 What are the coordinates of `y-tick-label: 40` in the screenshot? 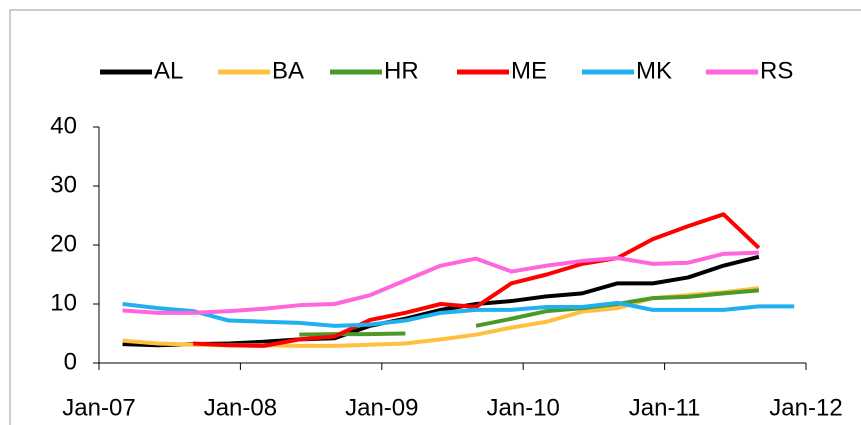 It's located at (63, 125).